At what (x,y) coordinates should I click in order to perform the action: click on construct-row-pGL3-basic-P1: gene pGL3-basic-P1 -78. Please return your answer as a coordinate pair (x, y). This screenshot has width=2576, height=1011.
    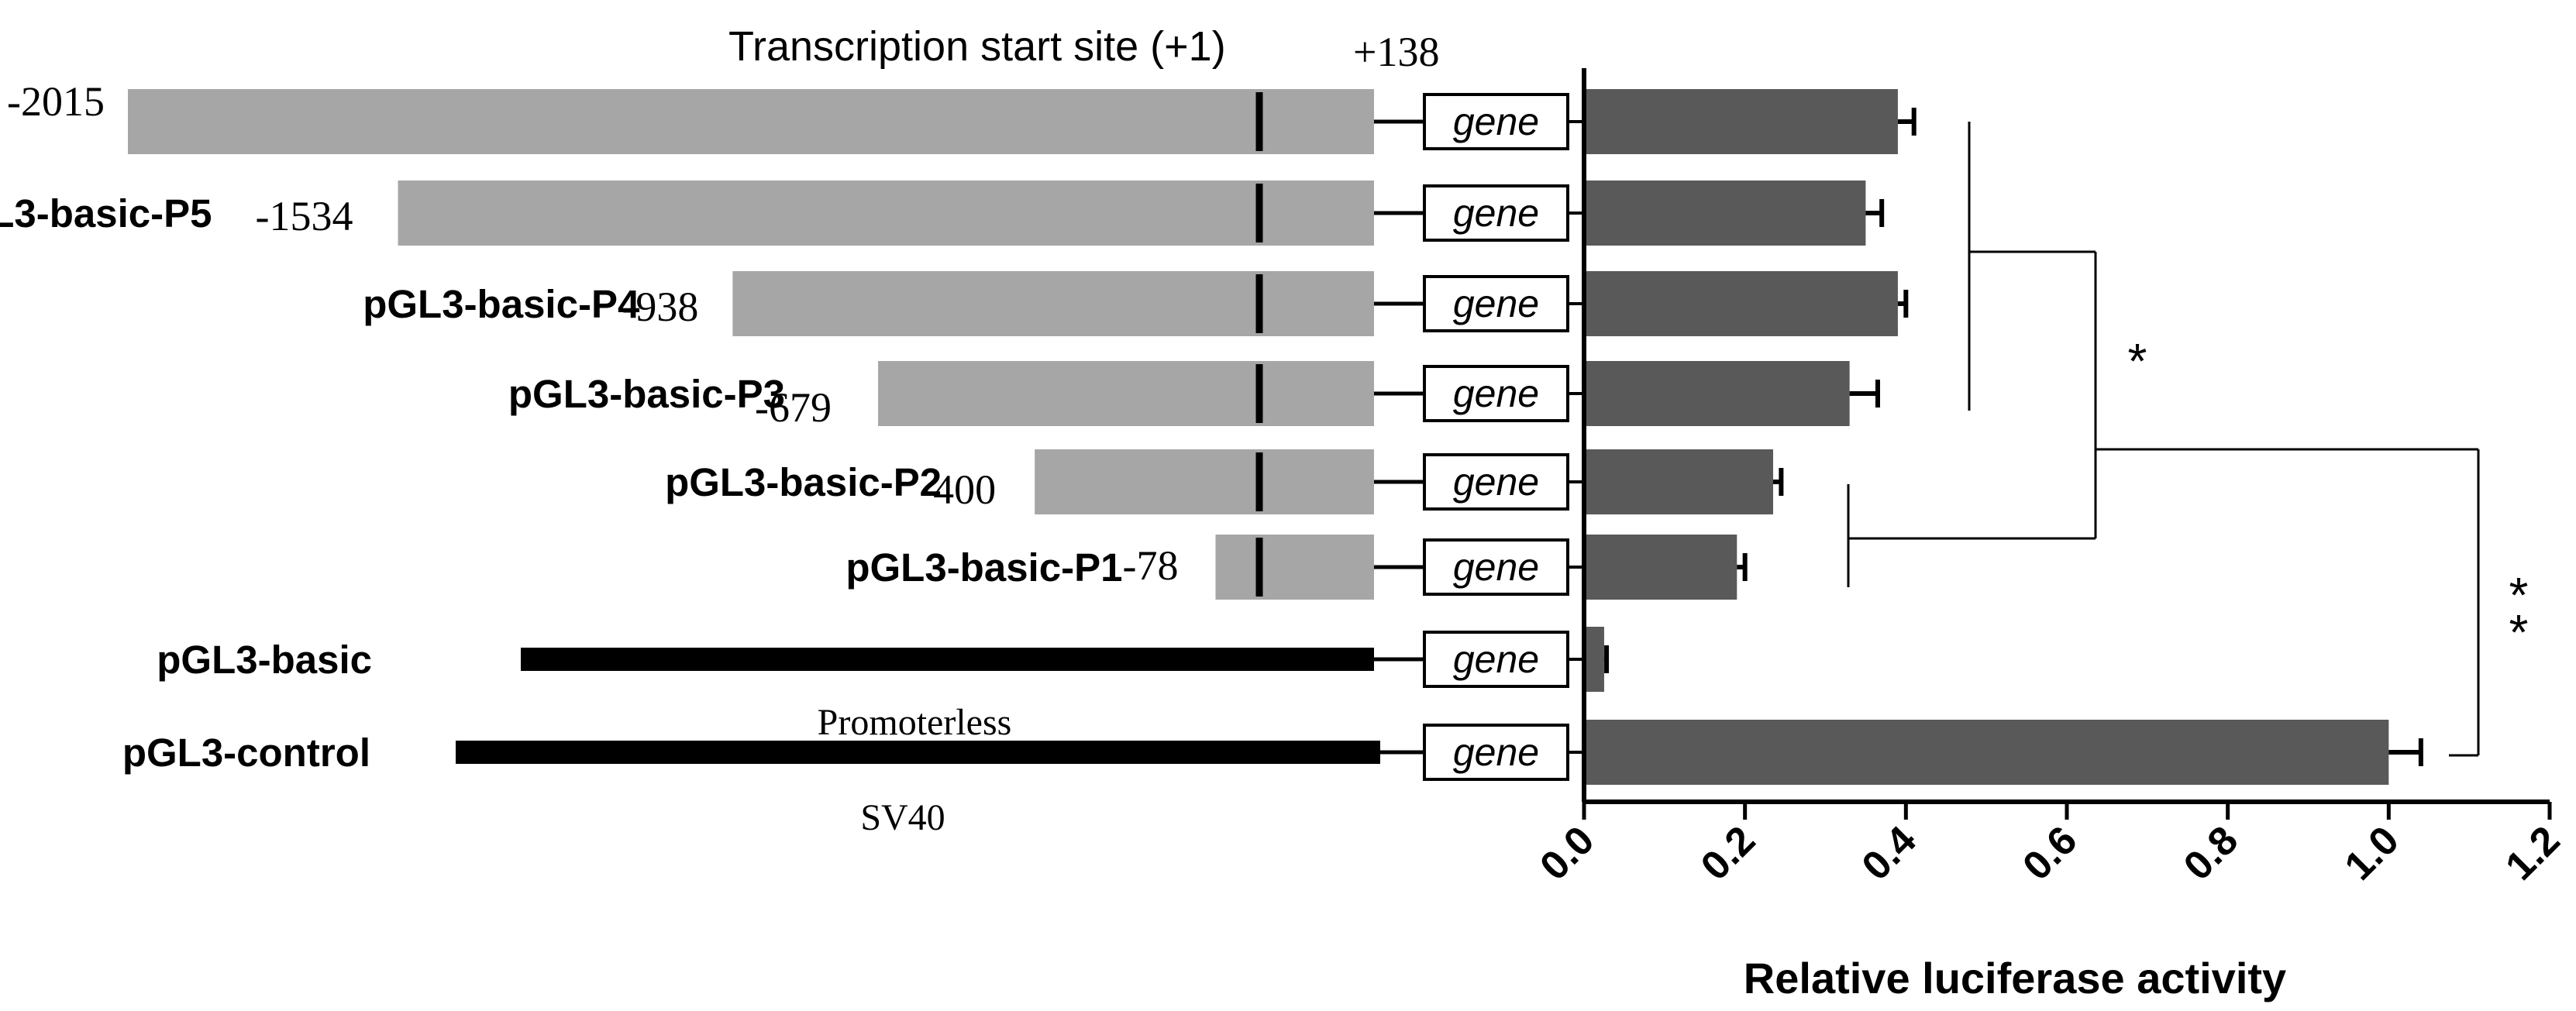
    Looking at the image, I should click on (1296, 567).